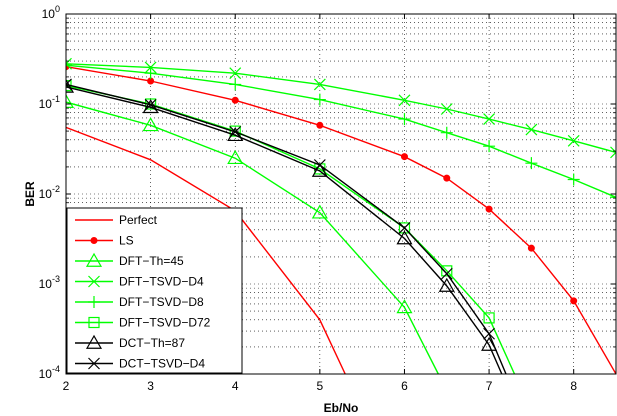 Image resolution: width=617 pixels, height=416 pixels. What do you see at coordinates (573, 386) in the screenshot?
I see `x-tick-label: 8` at bounding box center [573, 386].